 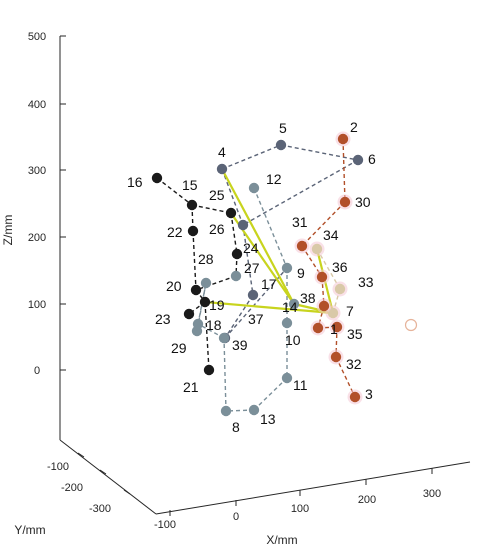 What do you see at coordinates (190, 185) in the screenshot?
I see `point-label-15: 15` at bounding box center [190, 185].